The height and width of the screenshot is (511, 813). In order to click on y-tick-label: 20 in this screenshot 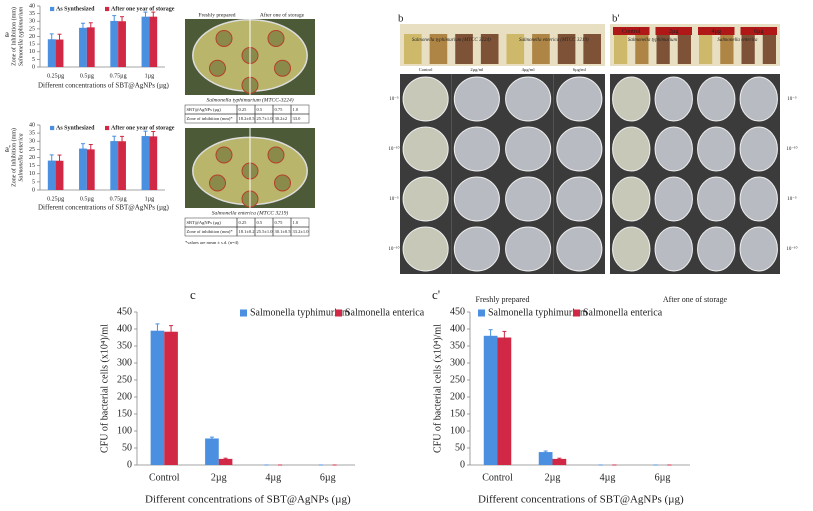, I will do `click(32, 37)`.